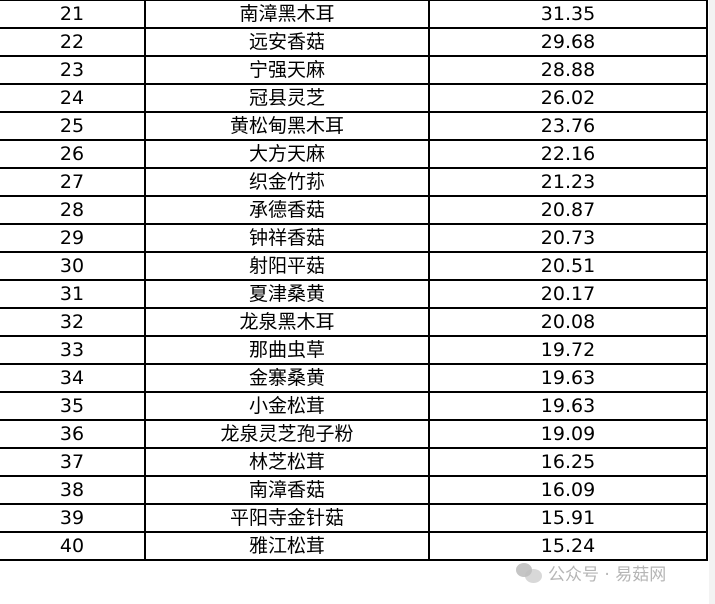 This screenshot has height=604, width=715. What do you see at coordinates (568, 294) in the screenshot?
I see `value-cell: 20.17` at bounding box center [568, 294].